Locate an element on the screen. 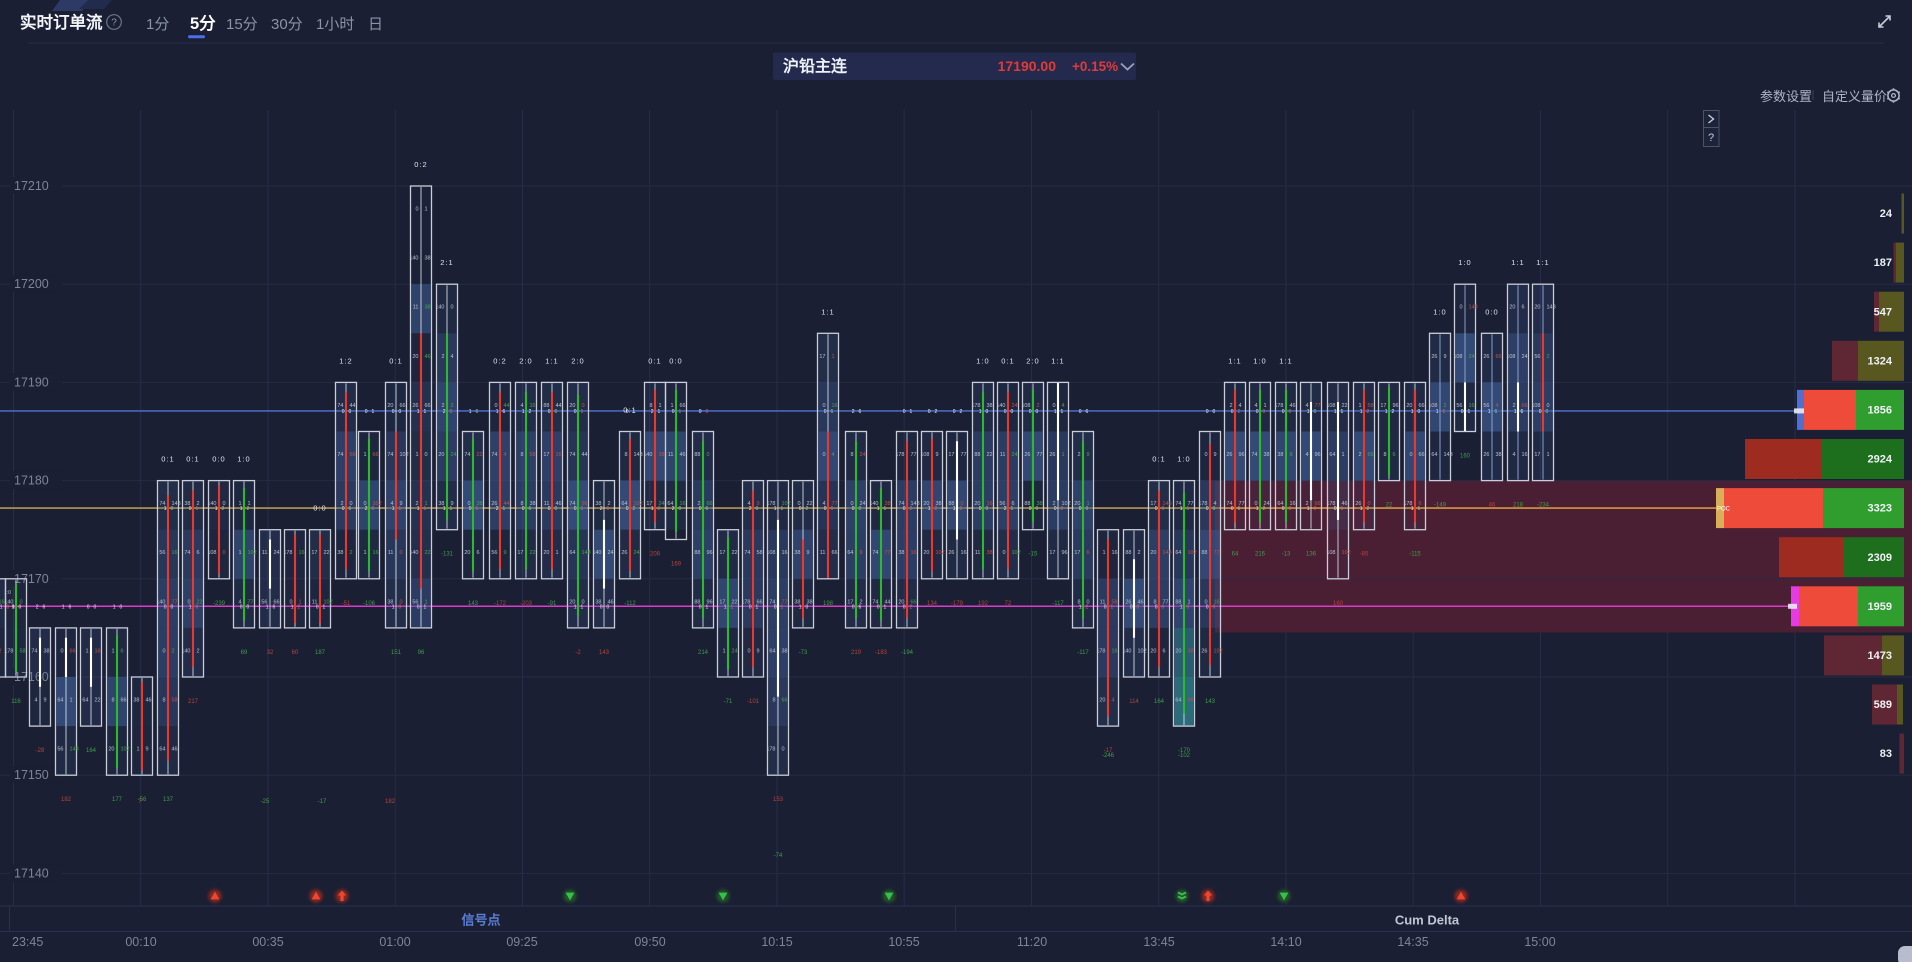  svg-text: 26 is located at coordinates (1229, 455).